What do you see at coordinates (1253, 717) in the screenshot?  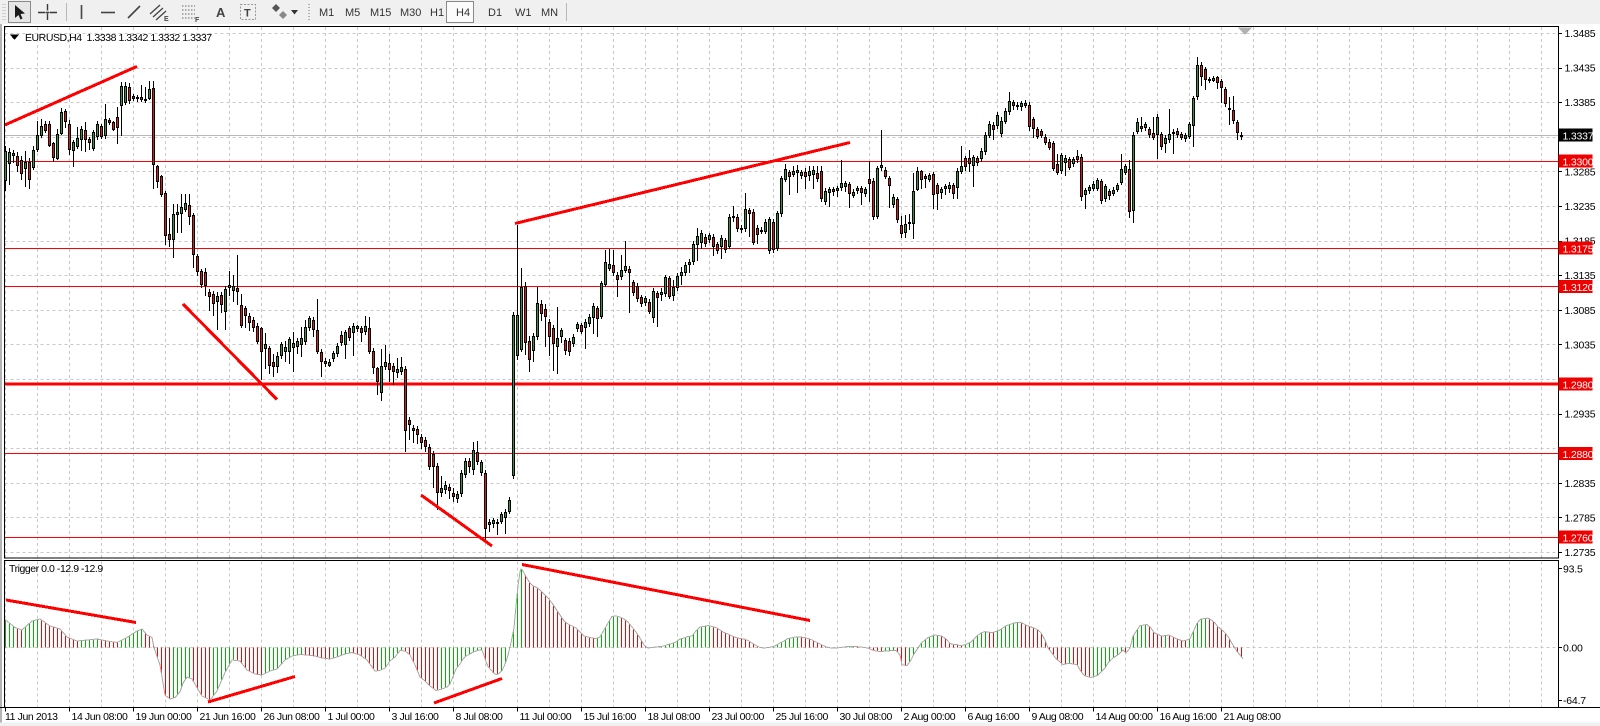 I see `svg-text: 21 Aug 08:00` at bounding box center [1253, 717].